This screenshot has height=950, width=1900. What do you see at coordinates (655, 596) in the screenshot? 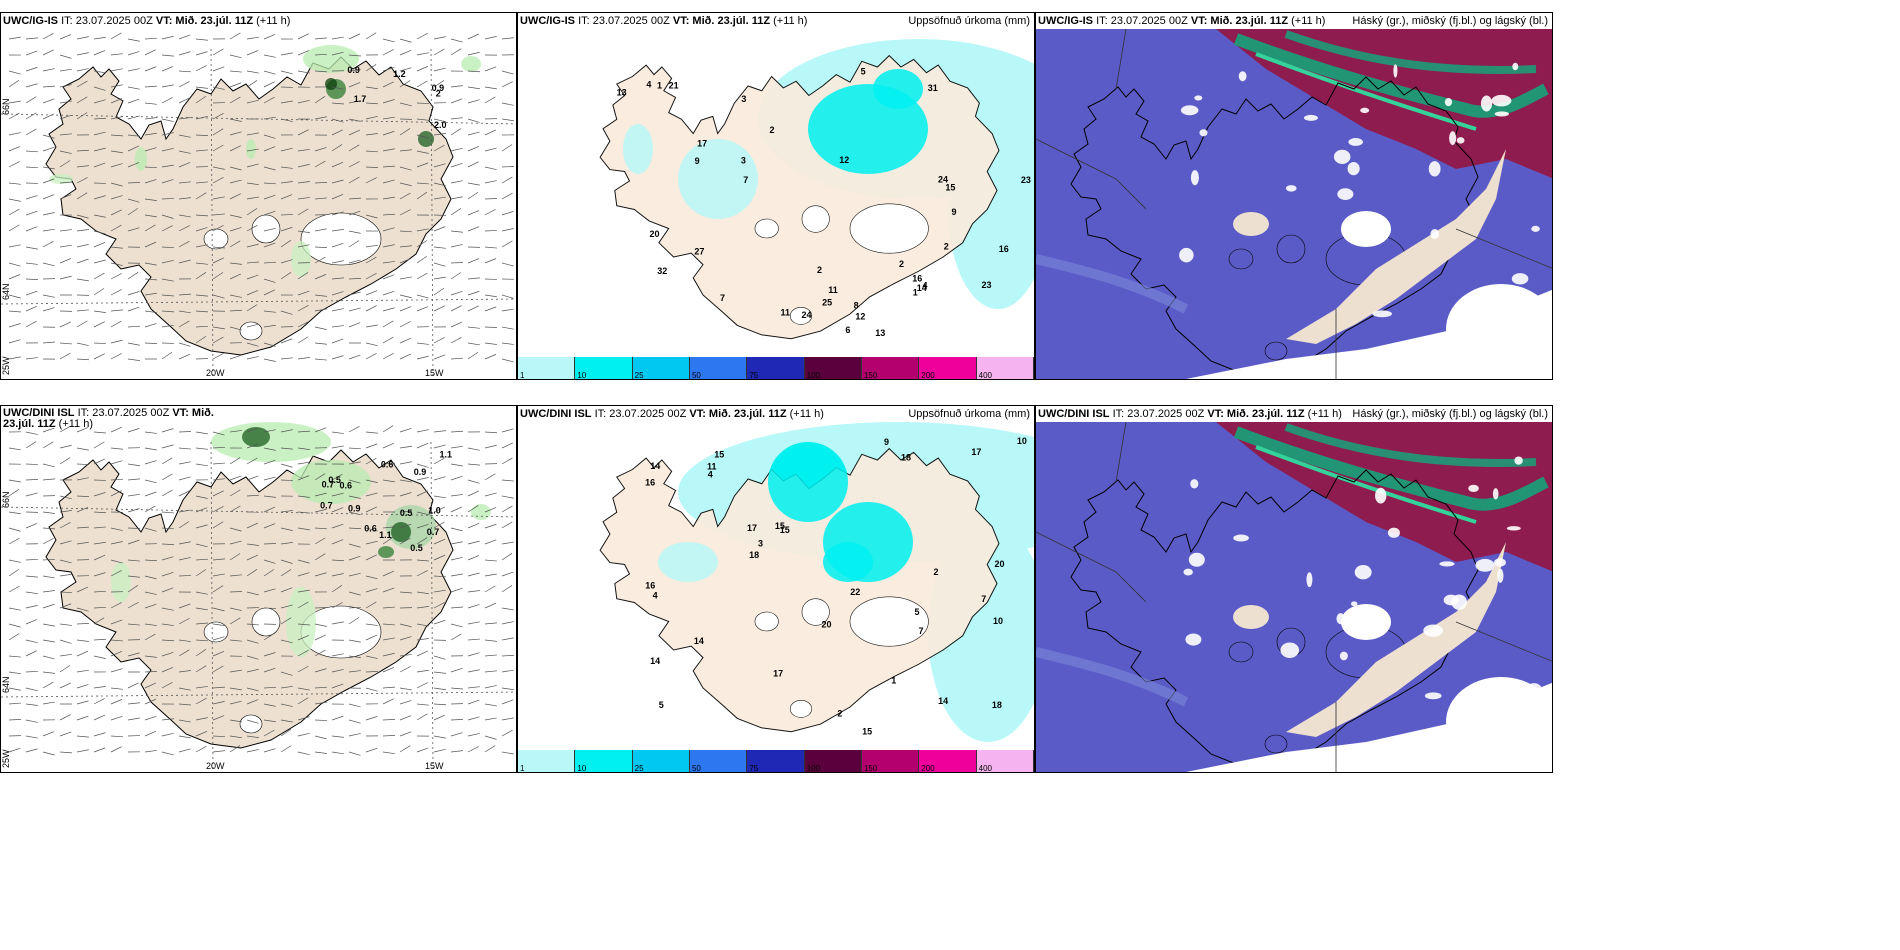
I see `value-label: 4` at bounding box center [655, 596].